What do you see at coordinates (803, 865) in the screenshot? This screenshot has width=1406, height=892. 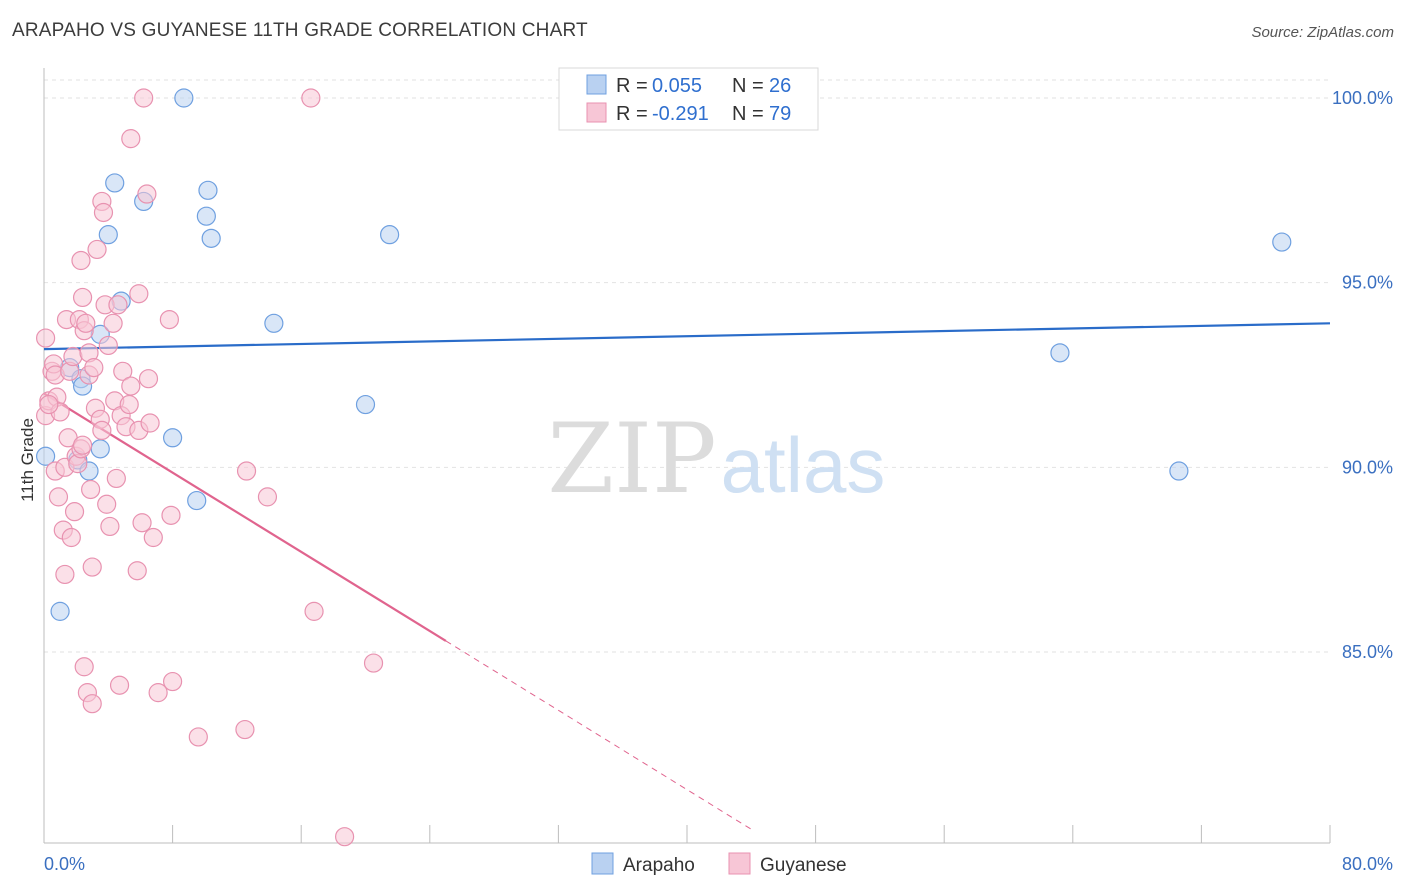 I see `bottom-legend-label-guyanese: Guyanese` at bounding box center [803, 865].